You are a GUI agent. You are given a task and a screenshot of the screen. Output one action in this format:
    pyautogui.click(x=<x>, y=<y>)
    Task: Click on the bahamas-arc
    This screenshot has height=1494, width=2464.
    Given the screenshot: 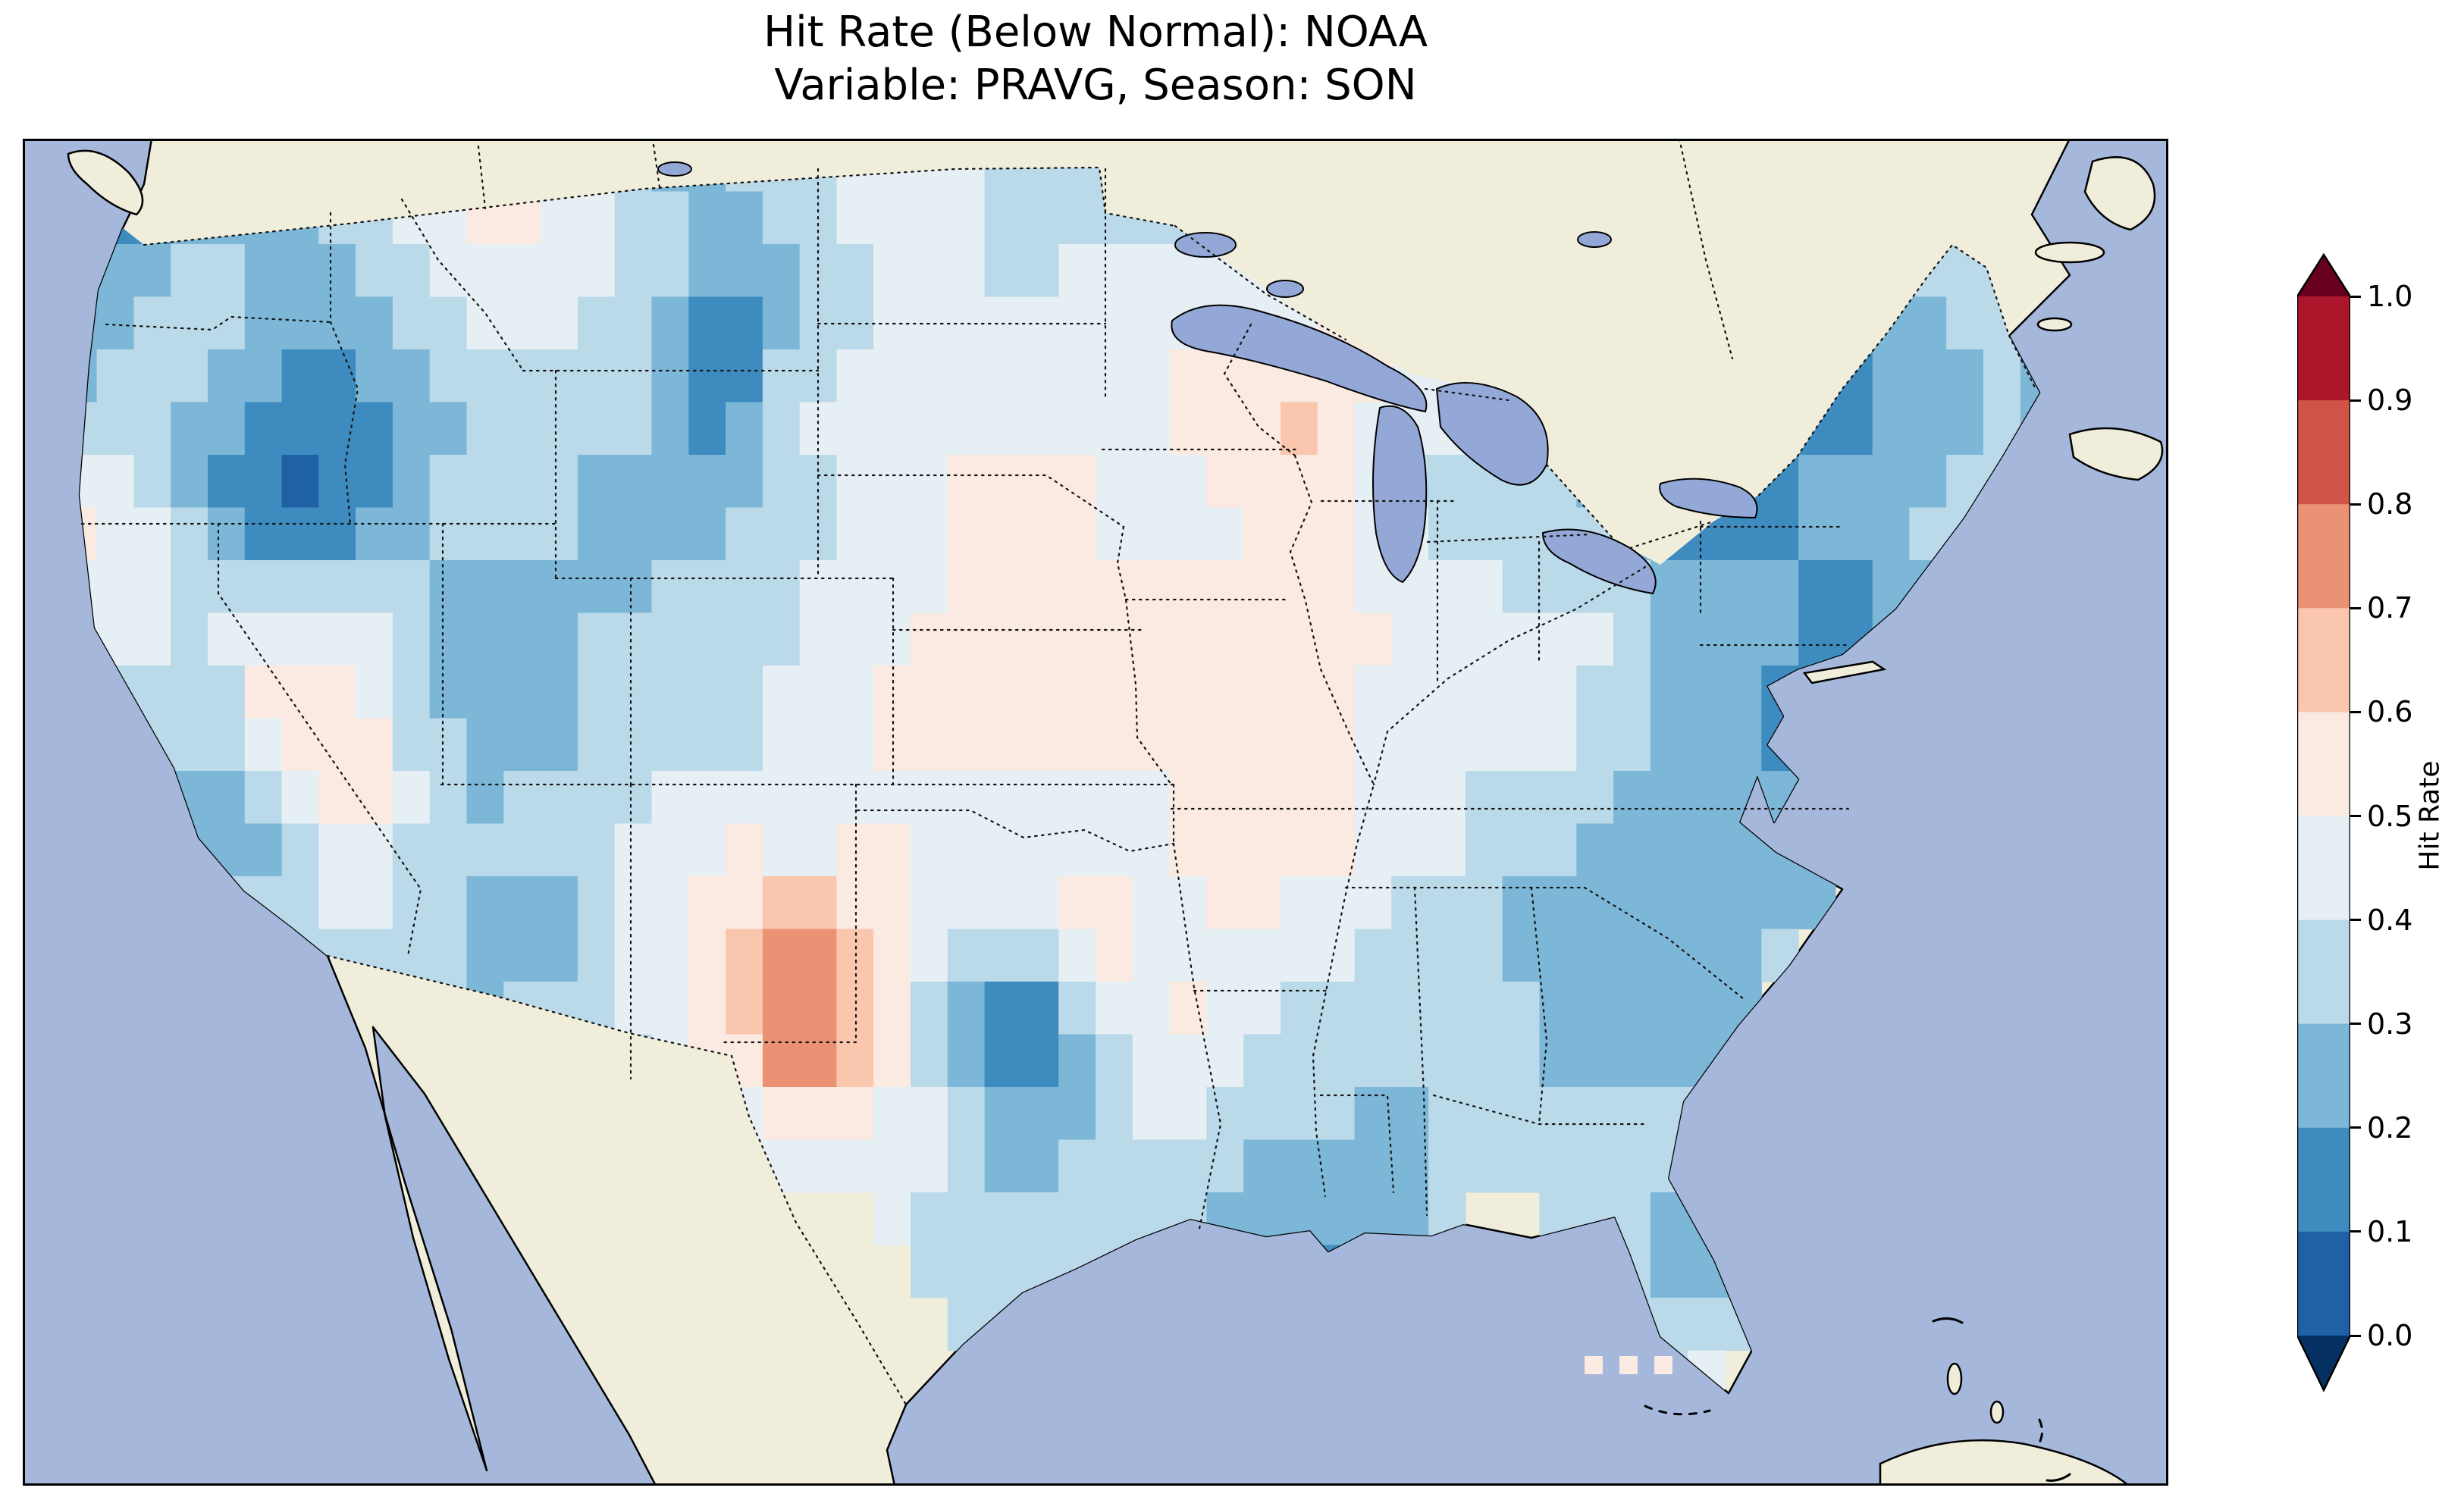 What is the action you would take?
    pyautogui.click(x=1948, y=1320)
    